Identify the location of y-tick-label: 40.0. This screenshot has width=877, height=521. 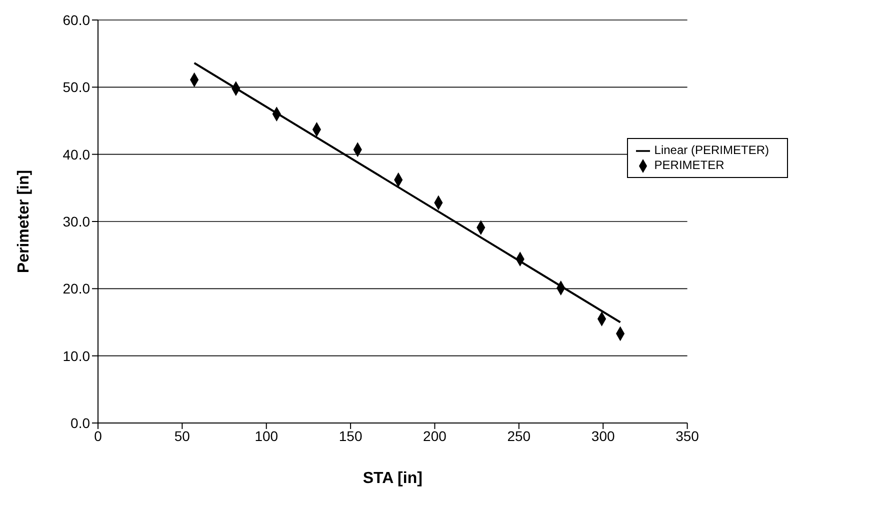
(76, 154).